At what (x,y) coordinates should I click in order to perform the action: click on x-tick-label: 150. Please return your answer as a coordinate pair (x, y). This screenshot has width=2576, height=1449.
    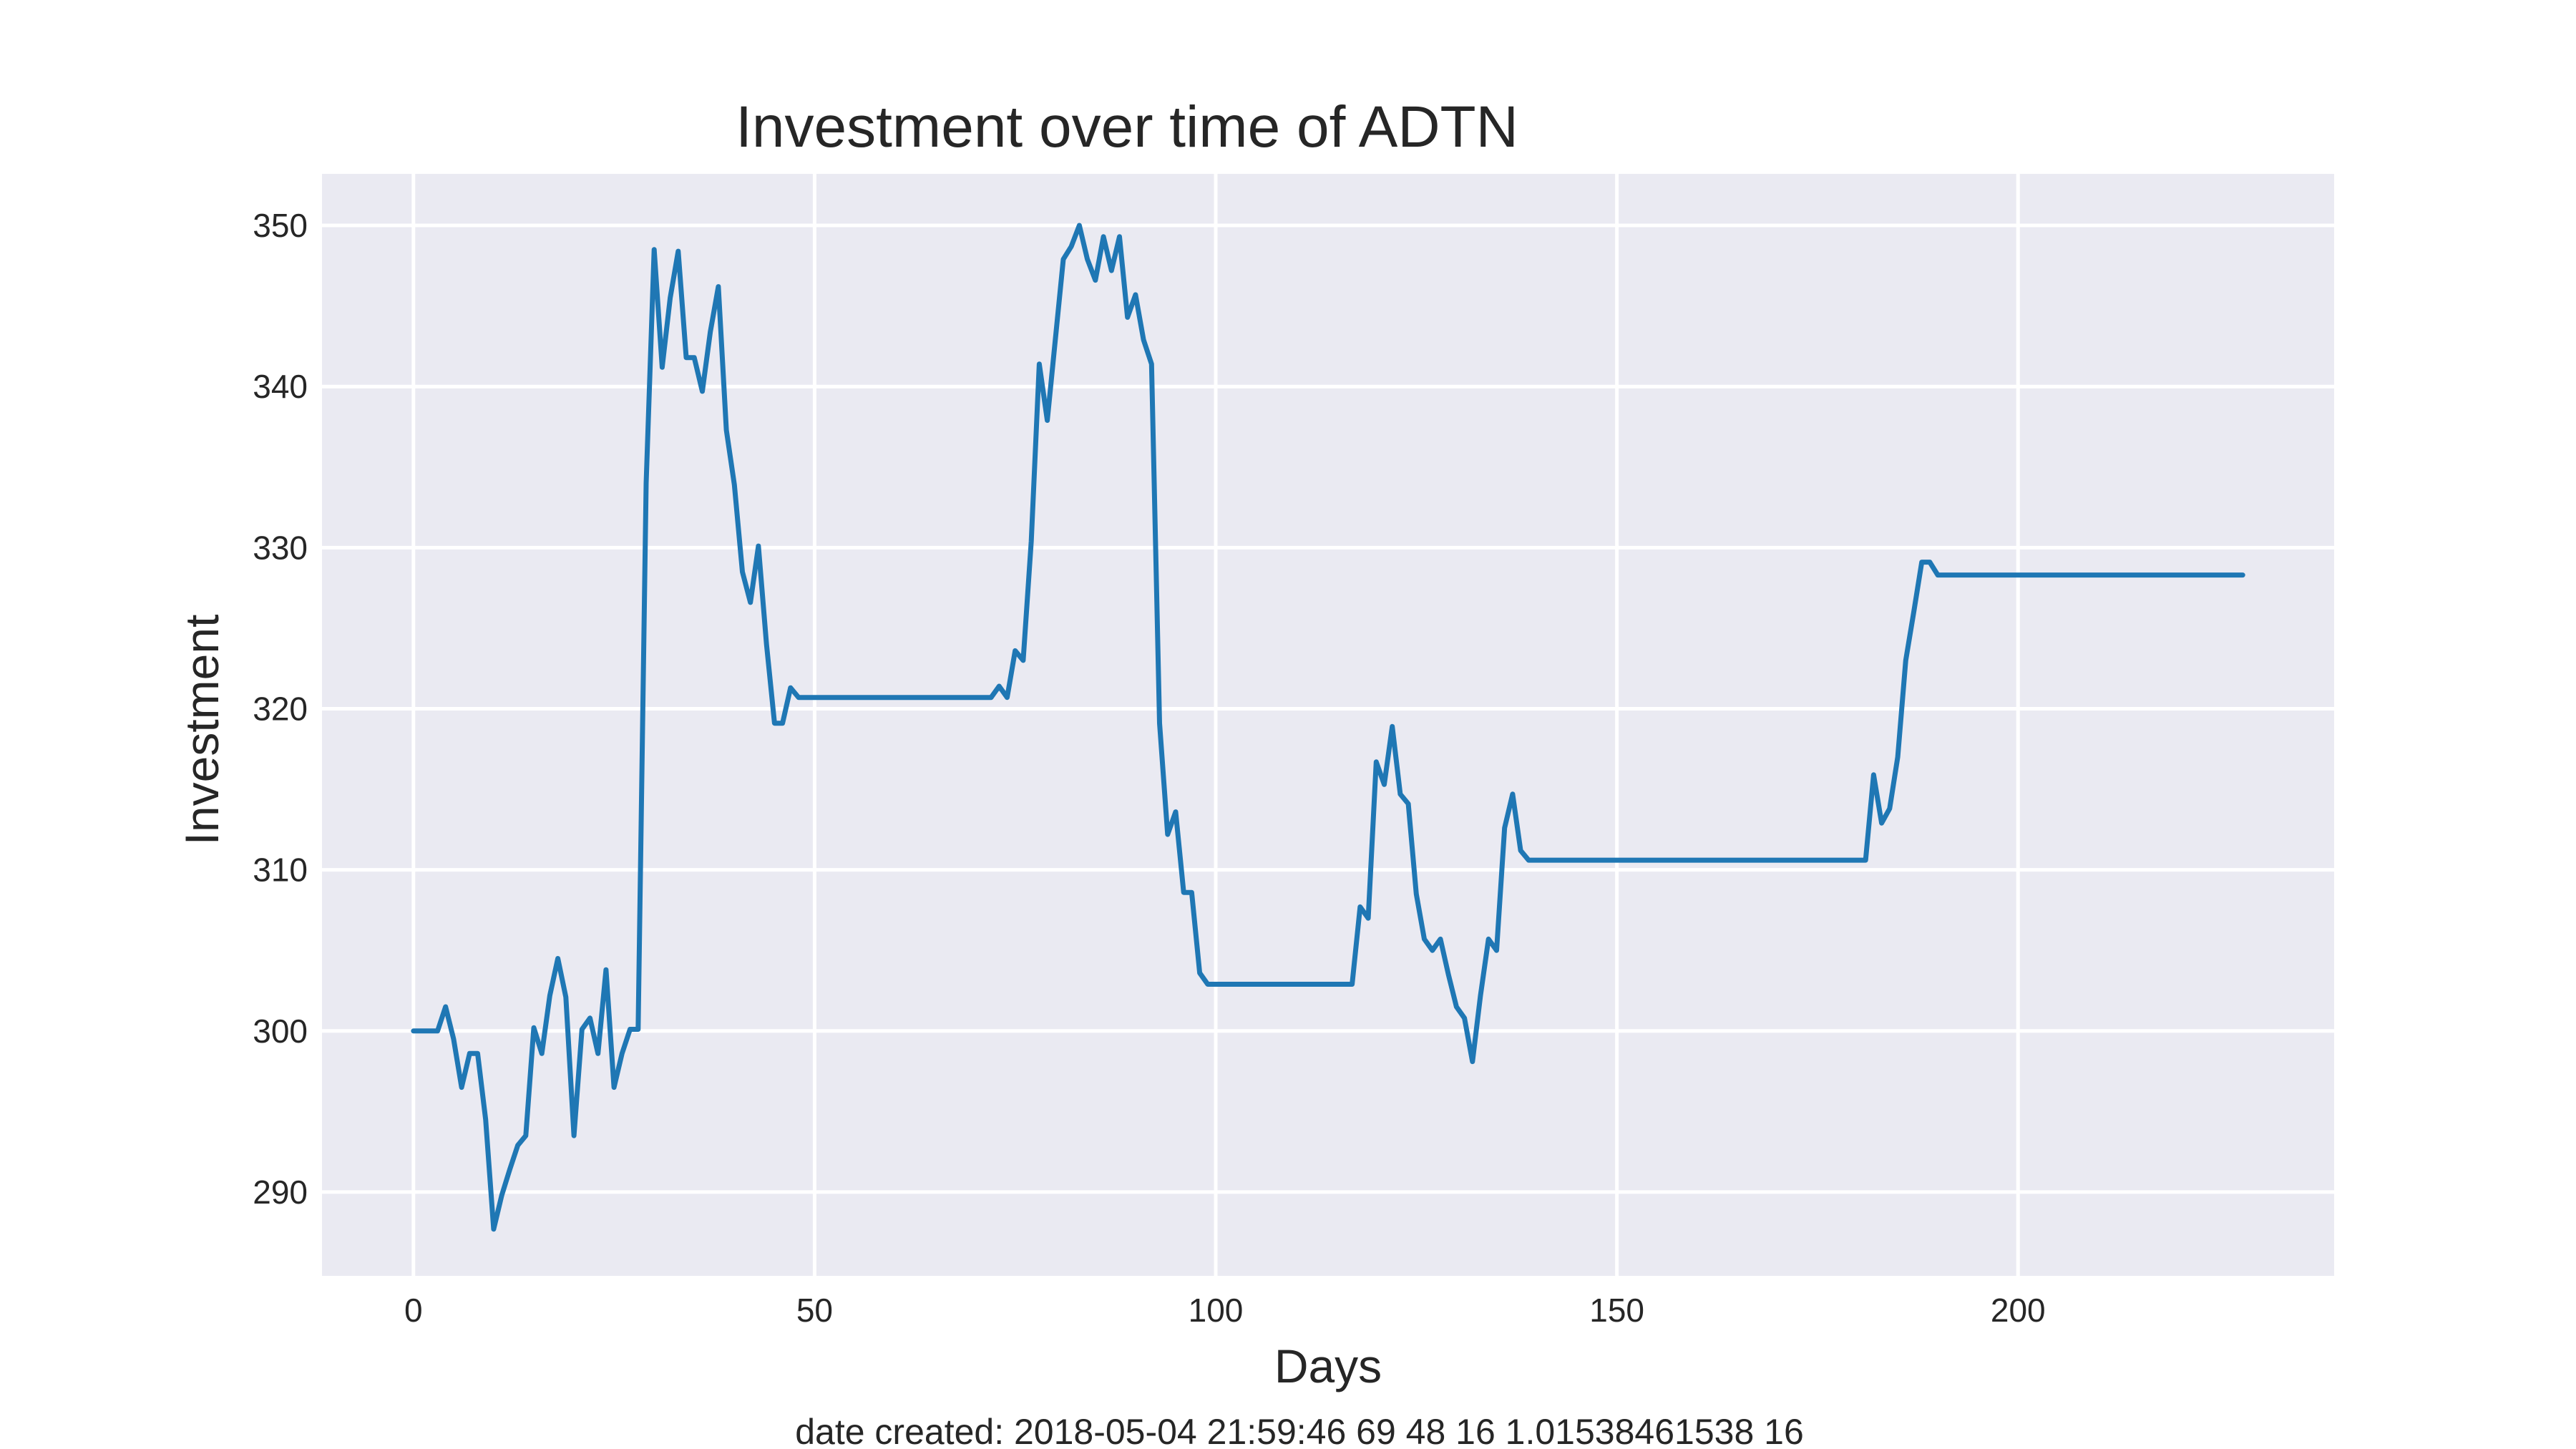
    Looking at the image, I should click on (1616, 1310).